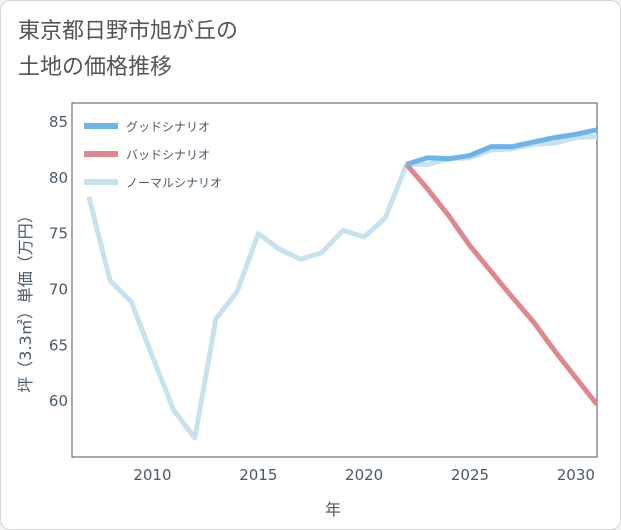 Image resolution: width=621 pixels, height=530 pixels. What do you see at coordinates (58, 122) in the screenshot?
I see `y-tick-label: 85` at bounding box center [58, 122].